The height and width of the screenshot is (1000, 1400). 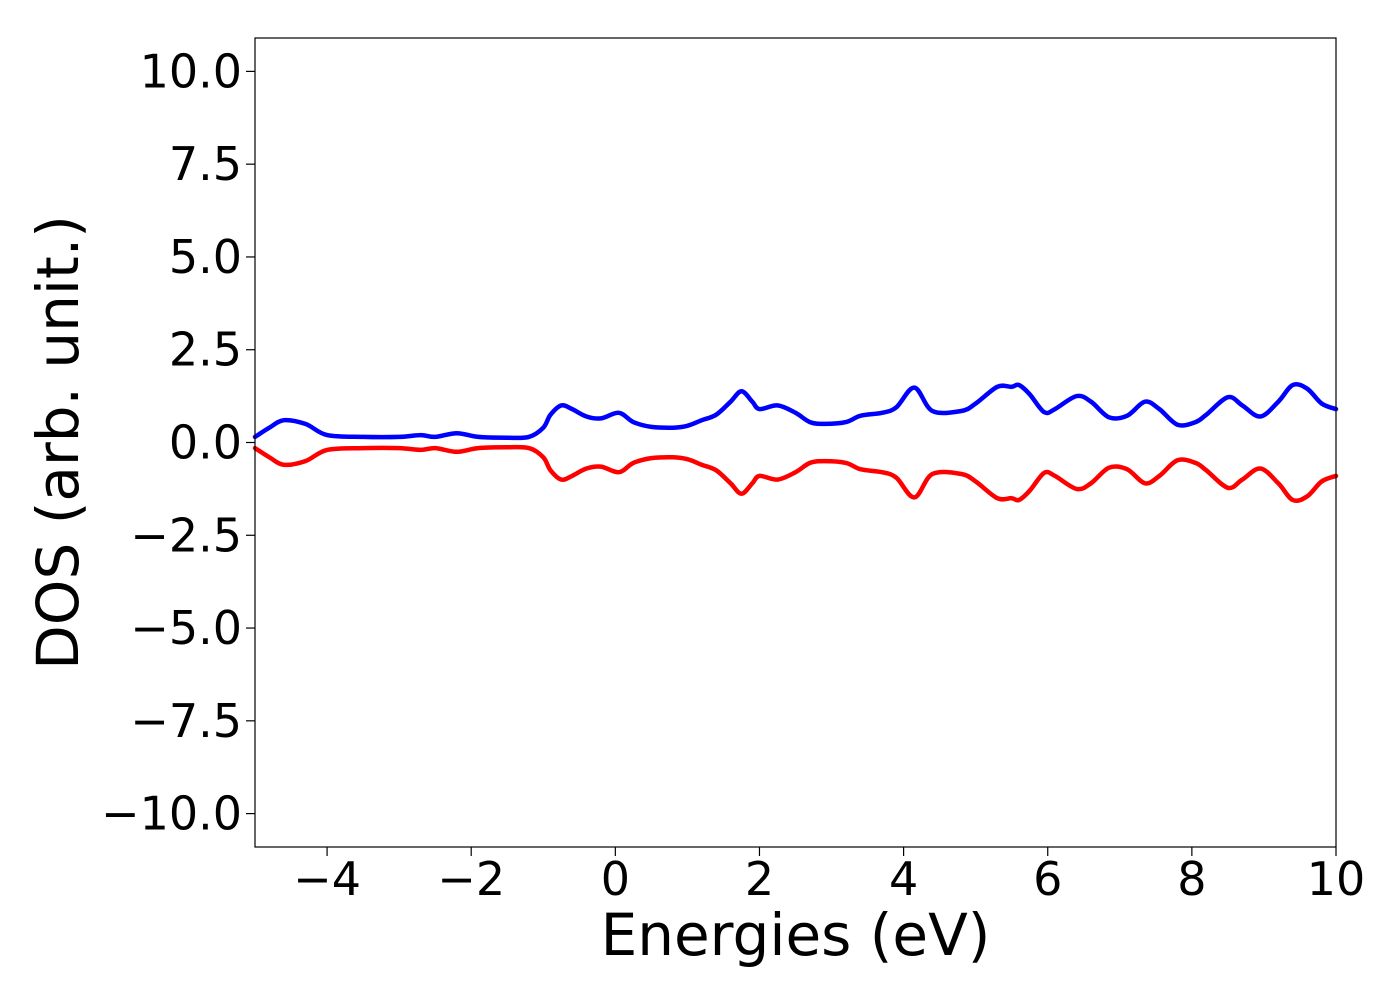 I want to click on x-tick-label: 2, so click(x=759, y=879).